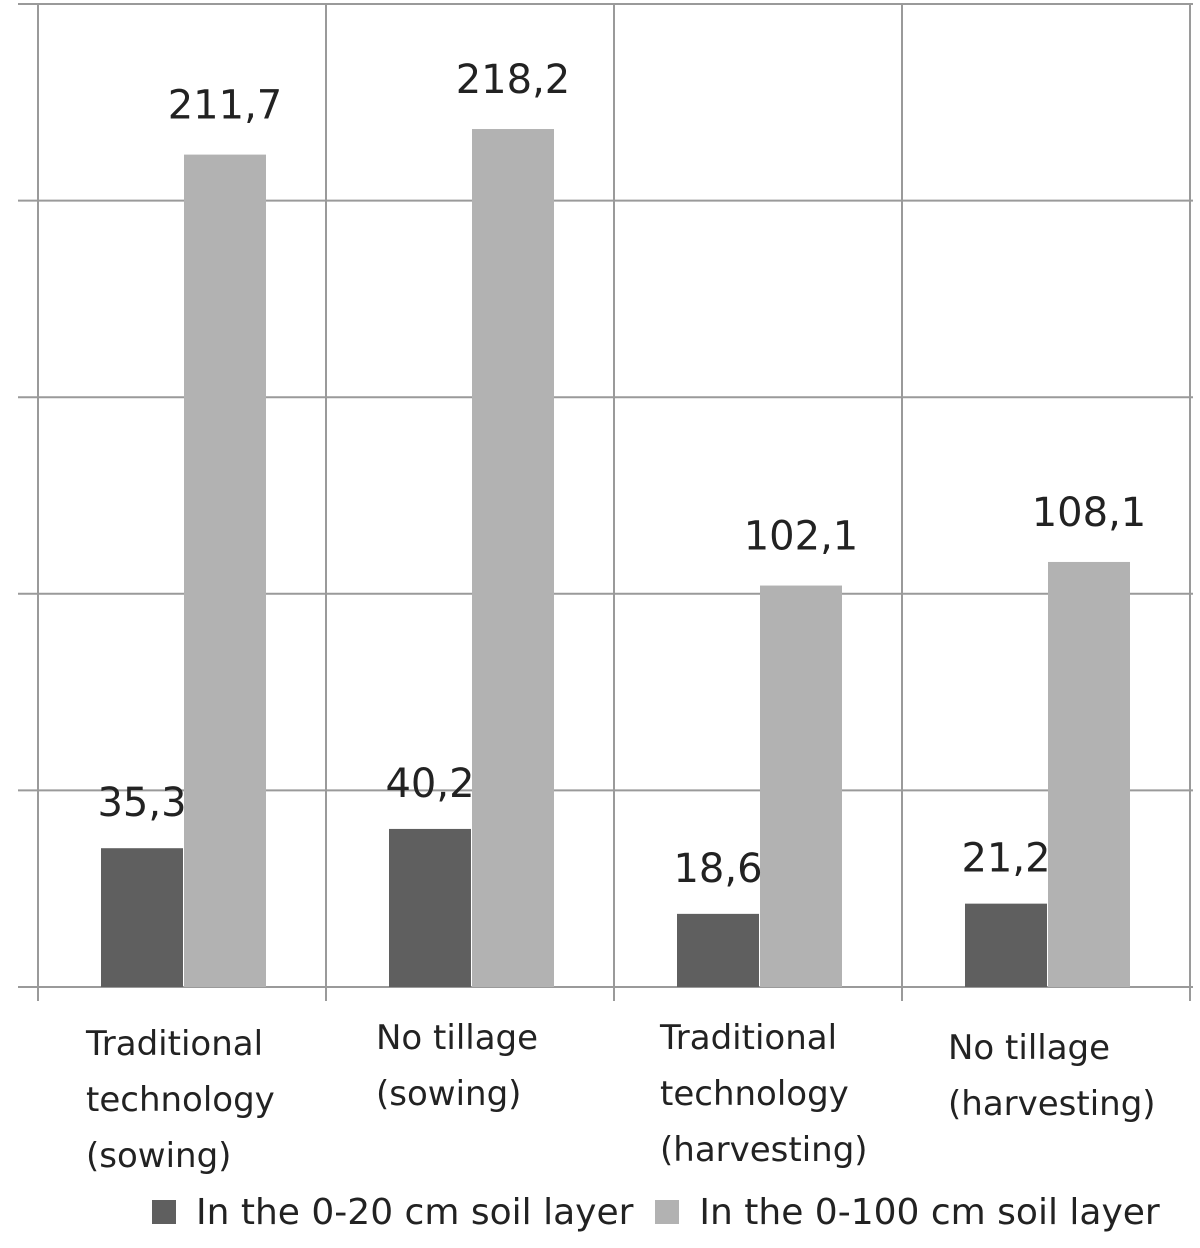  What do you see at coordinates (1089, 513) in the screenshot?
I see `data-label: 108,1` at bounding box center [1089, 513].